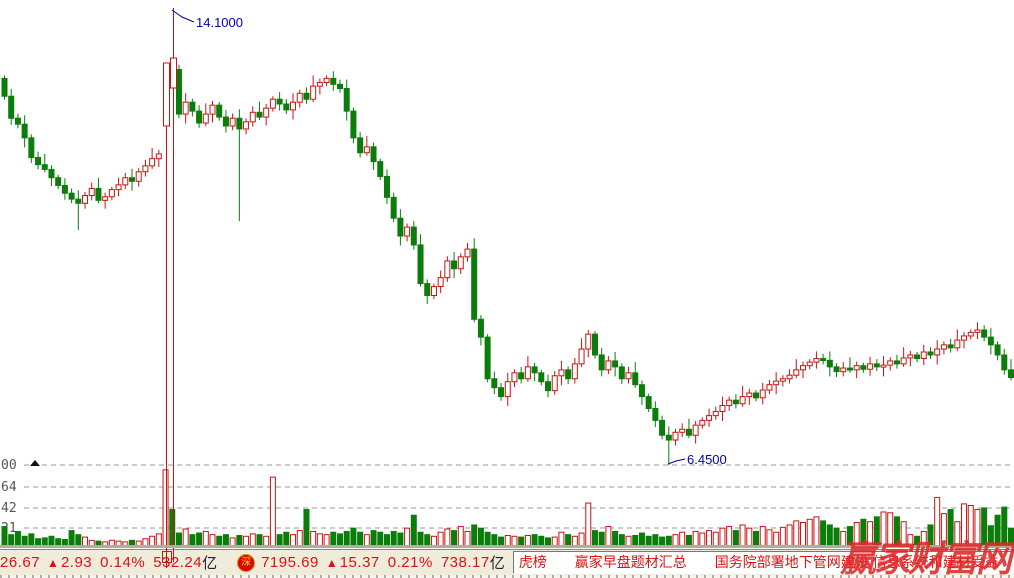  I want to click on spike-candle-body-bottom, so click(167, 557).